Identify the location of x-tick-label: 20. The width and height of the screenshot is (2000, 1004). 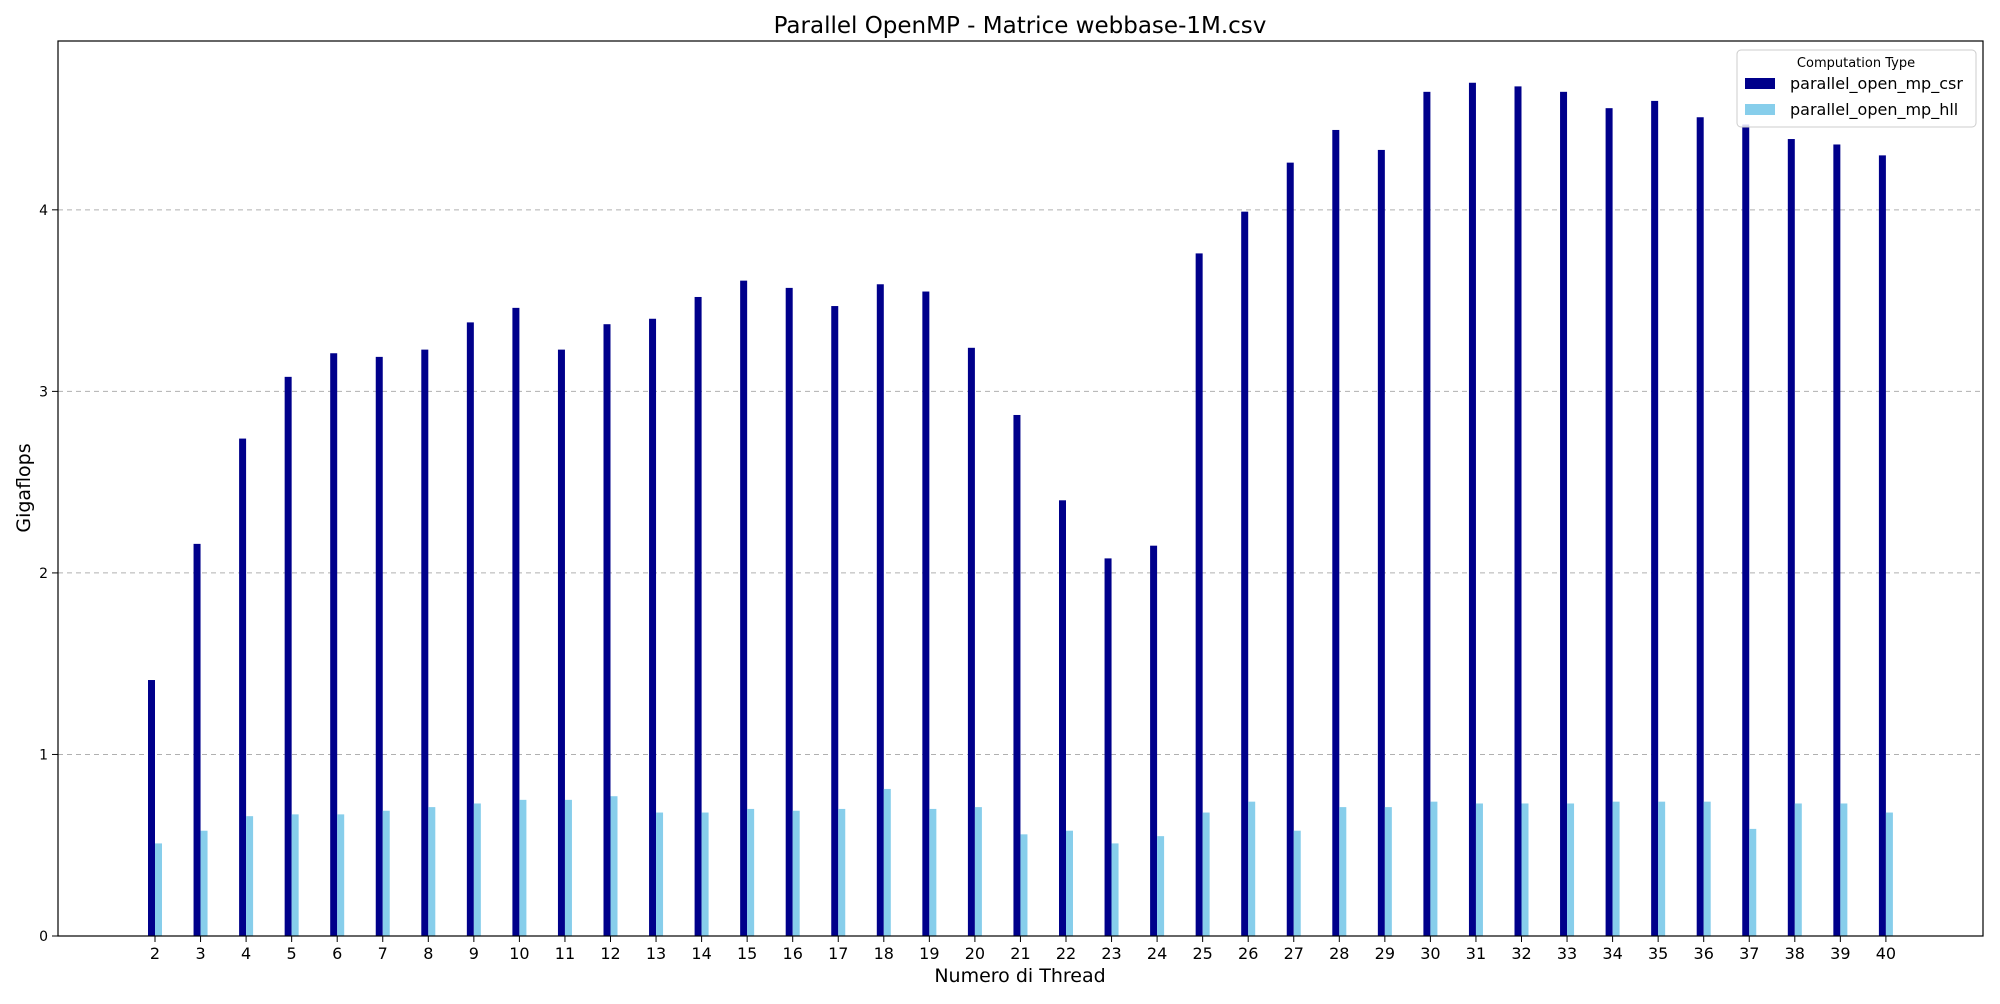
(975, 953).